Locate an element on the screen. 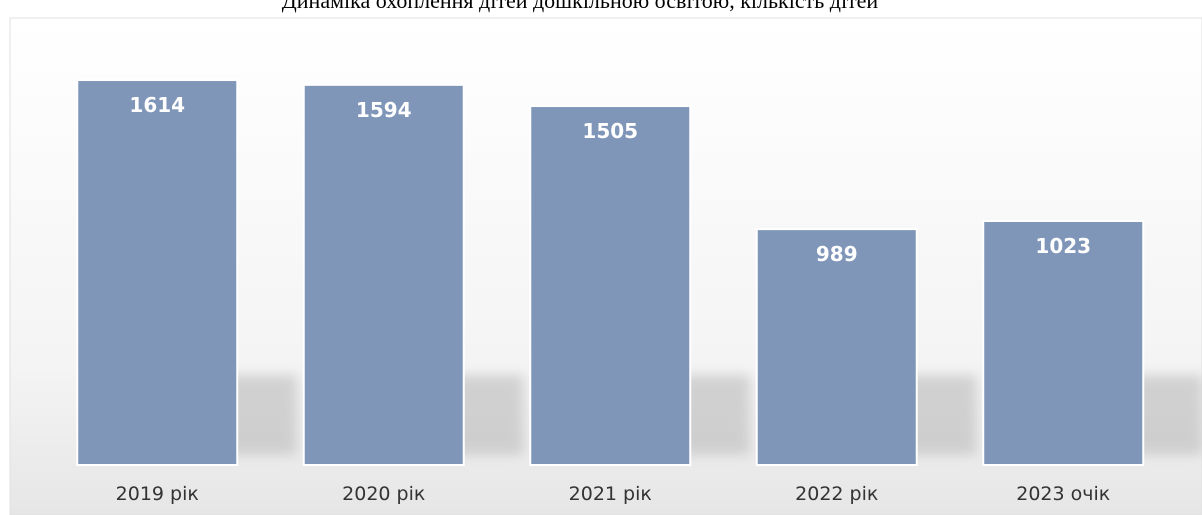 The height and width of the screenshot is (515, 1202). x-tick-label: 2023 очік is located at coordinates (1063, 494).